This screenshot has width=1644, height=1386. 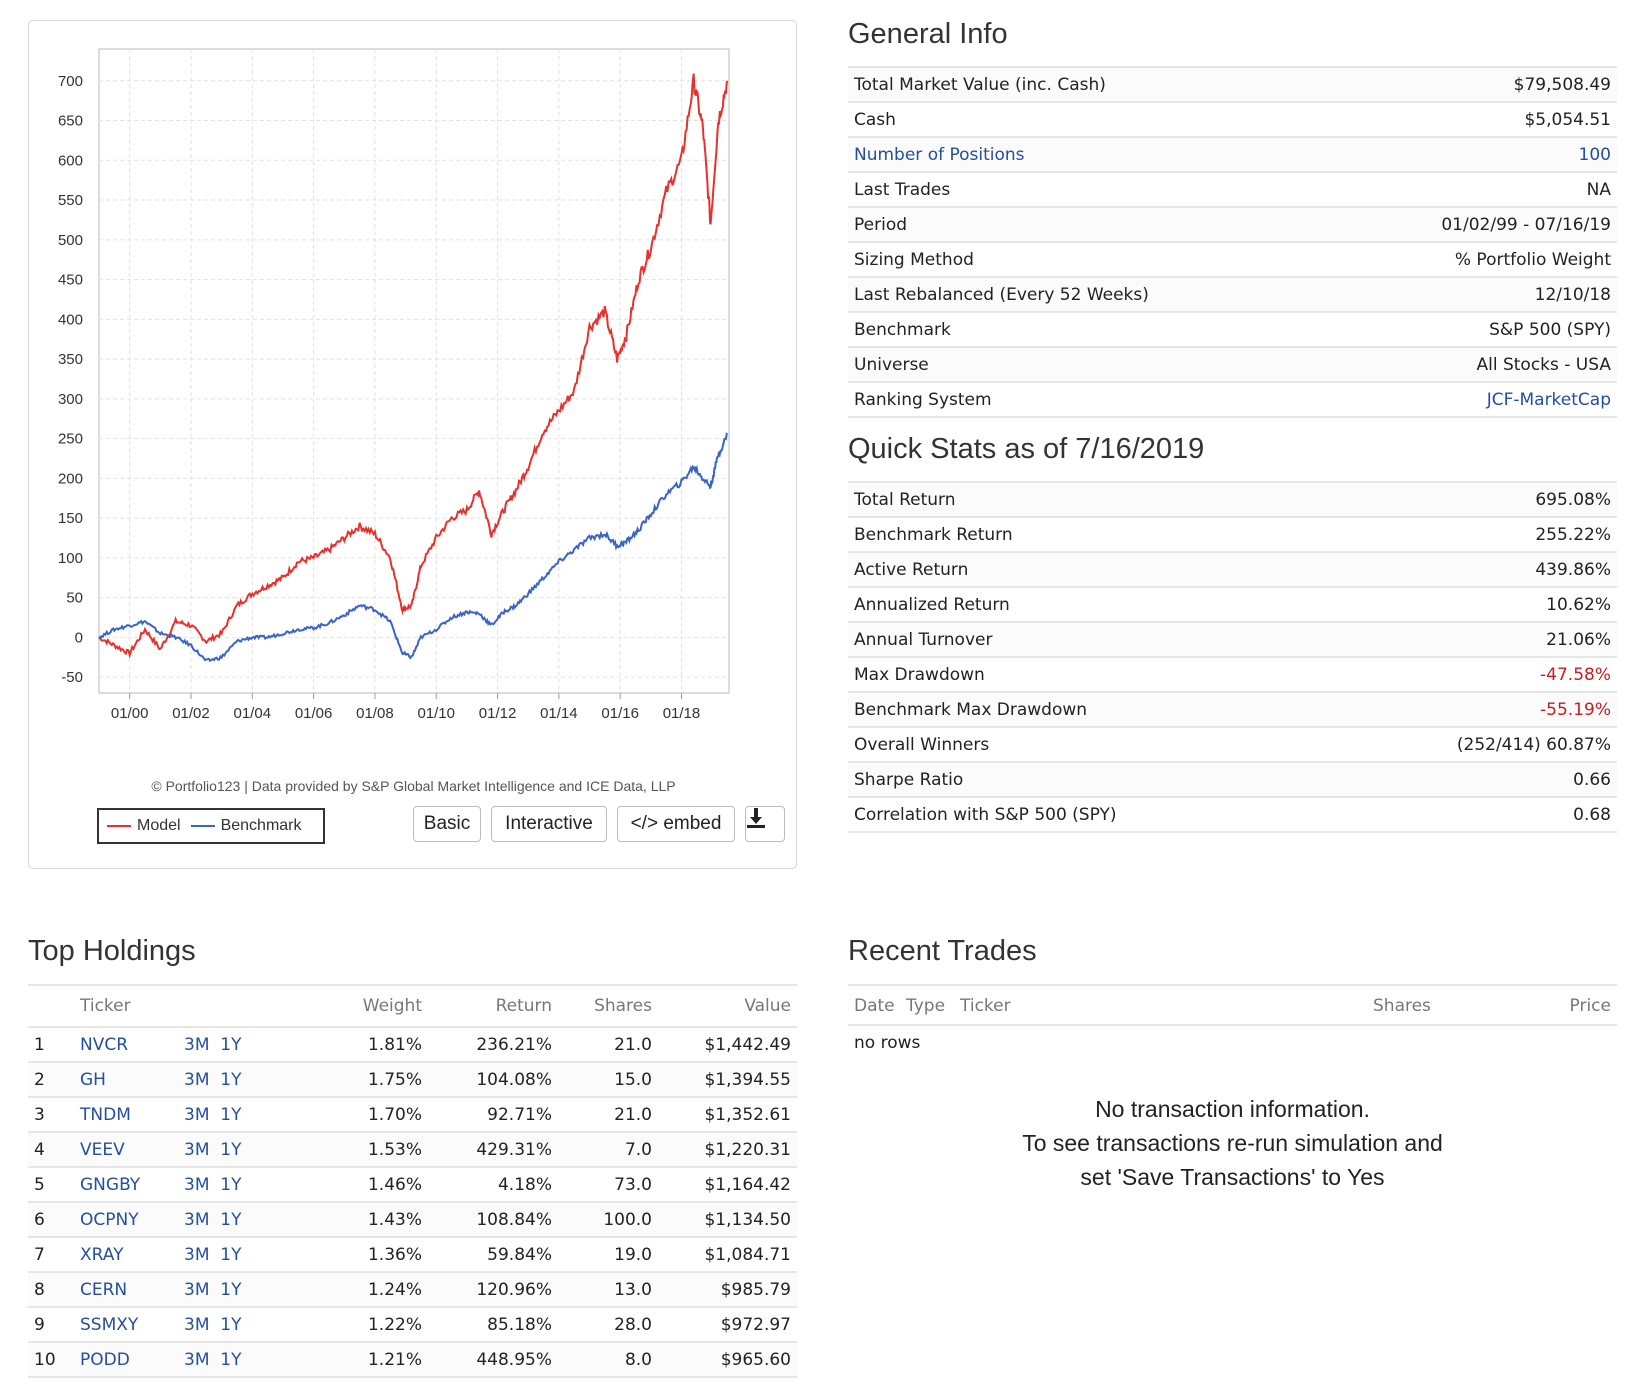 I want to click on y-tick-label: 300, so click(x=70, y=399).